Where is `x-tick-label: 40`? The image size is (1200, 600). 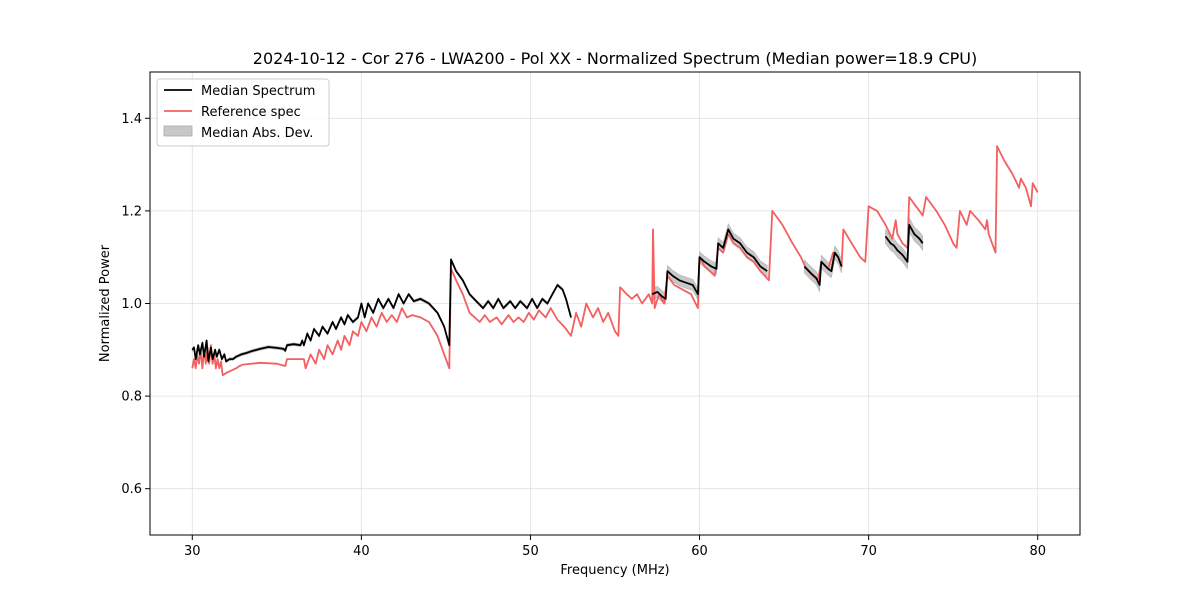
x-tick-label: 40 is located at coordinates (361, 551).